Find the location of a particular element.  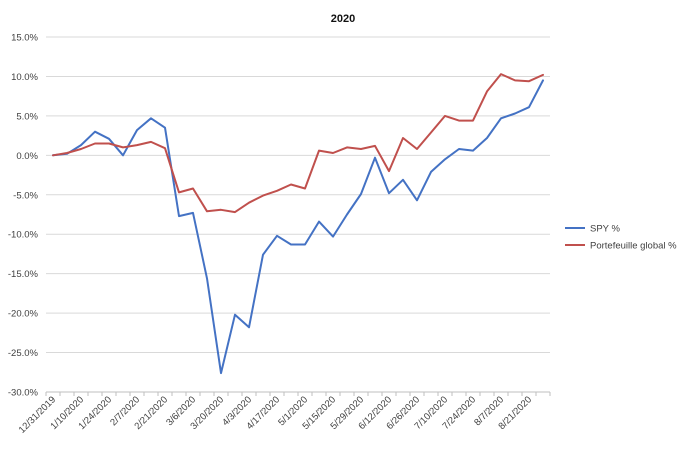

legend: SPY % Portefeuille global % is located at coordinates (621, 238).